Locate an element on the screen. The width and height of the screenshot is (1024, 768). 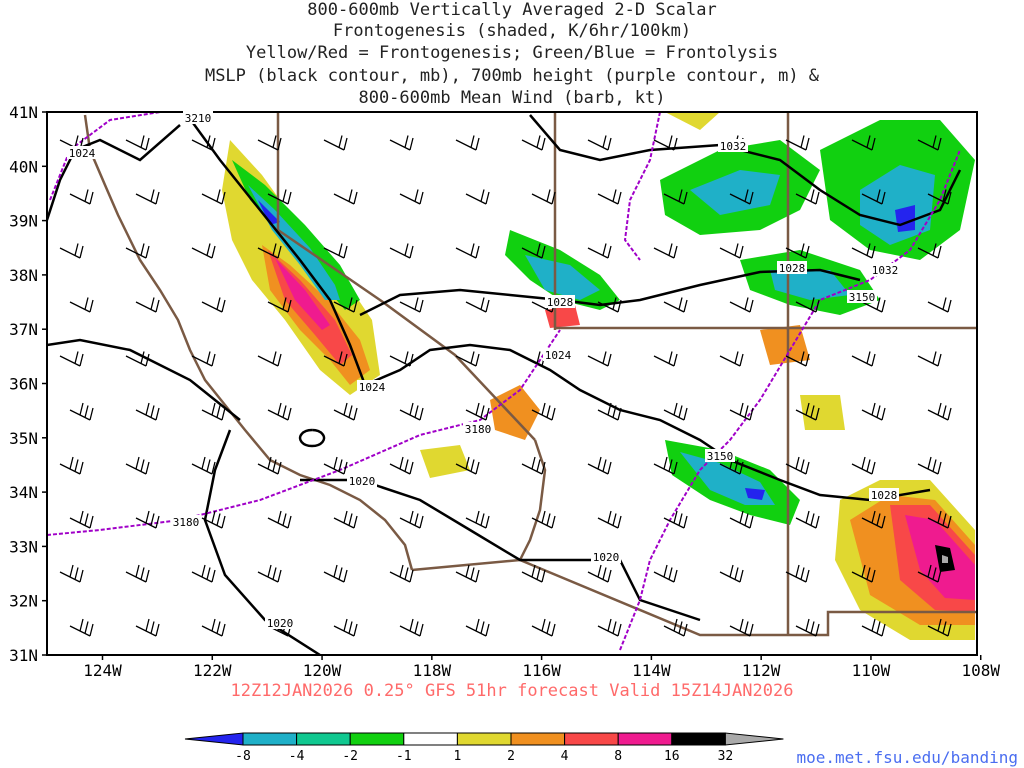
lon-tick-label: 108W is located at coordinates (980, 670).